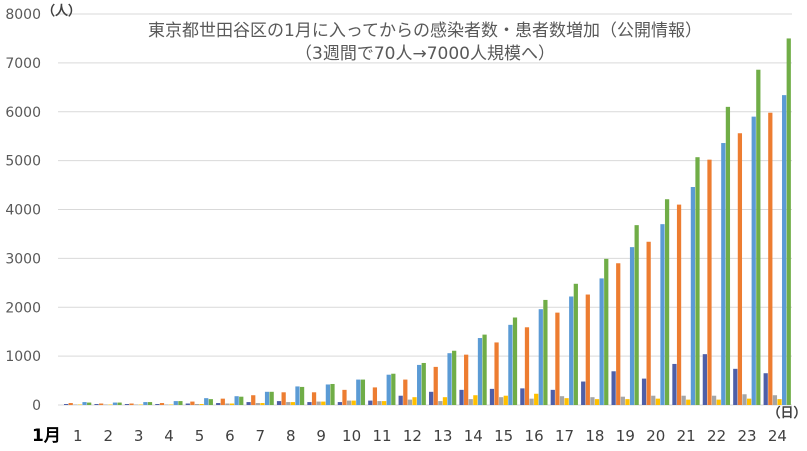  What do you see at coordinates (534, 436) in the screenshot?
I see `x-tick-label: 16` at bounding box center [534, 436].